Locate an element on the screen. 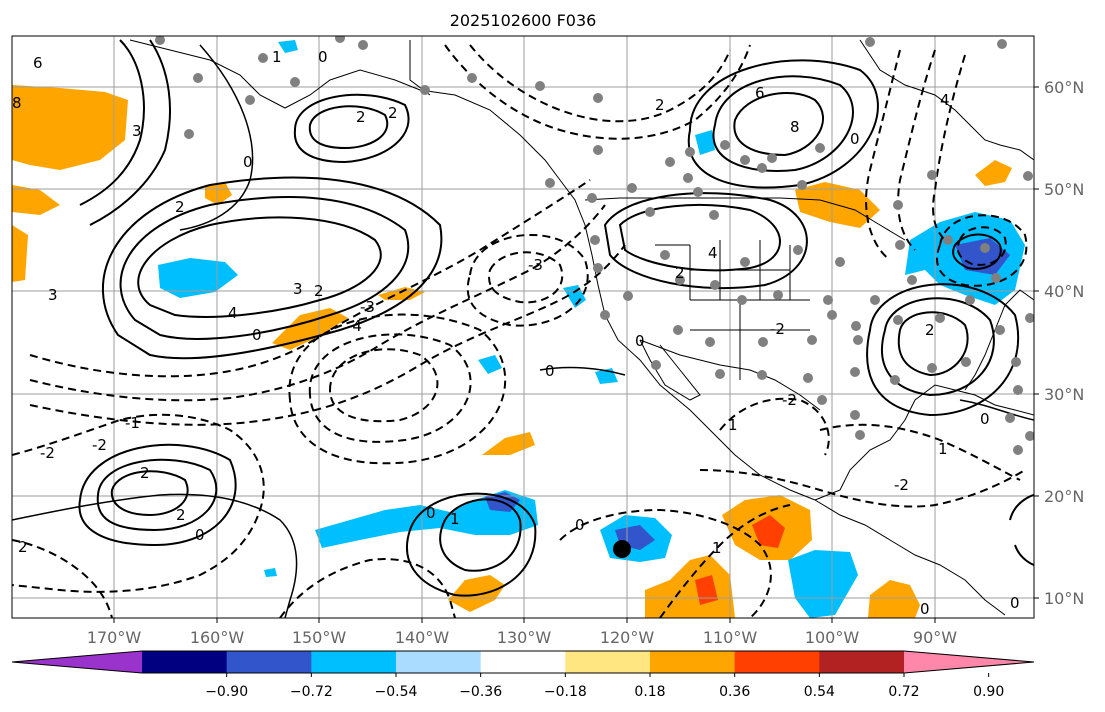 The height and width of the screenshot is (712, 1105). contour-neg-south is located at coordinates (367, 588).